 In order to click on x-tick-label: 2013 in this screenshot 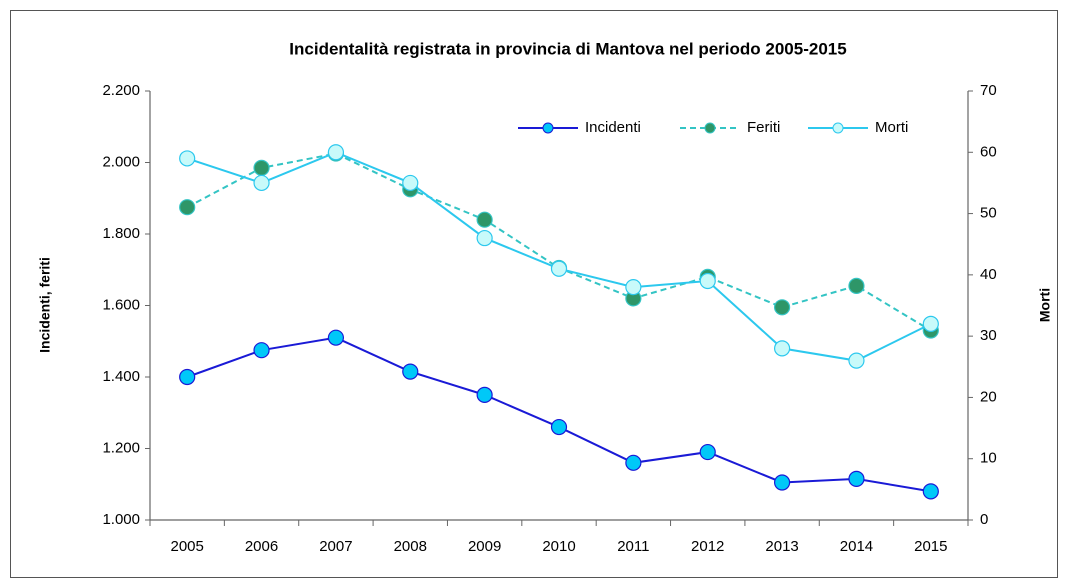, I will do `click(781, 546)`.